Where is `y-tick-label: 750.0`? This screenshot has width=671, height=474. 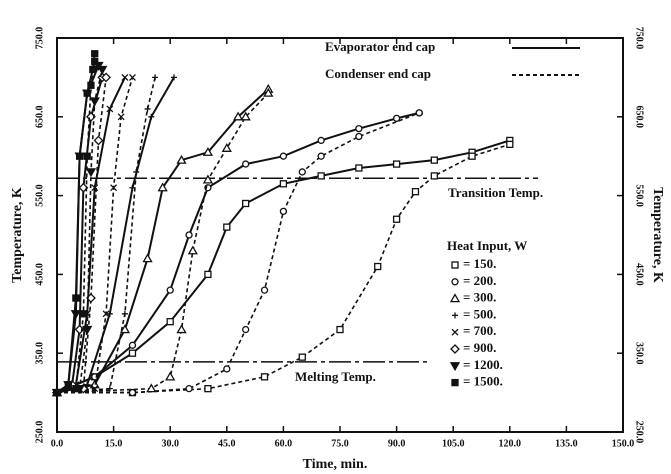 y-tick-label: 750.0 is located at coordinates (39, 38).